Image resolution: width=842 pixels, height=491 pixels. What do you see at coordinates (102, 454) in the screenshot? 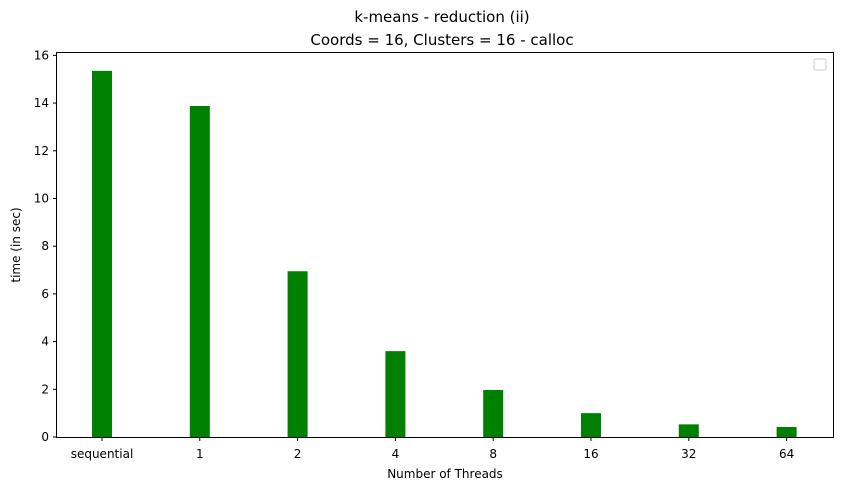
I see `x-tick-label: sequential` at bounding box center [102, 454].